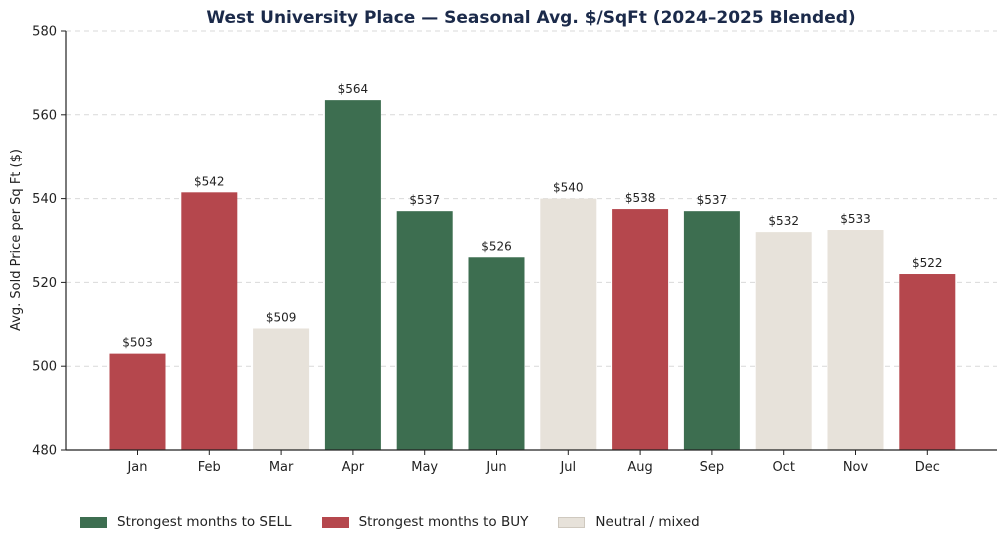 This screenshot has width=1000, height=544. I want to click on x-tick-label: May, so click(424, 467).